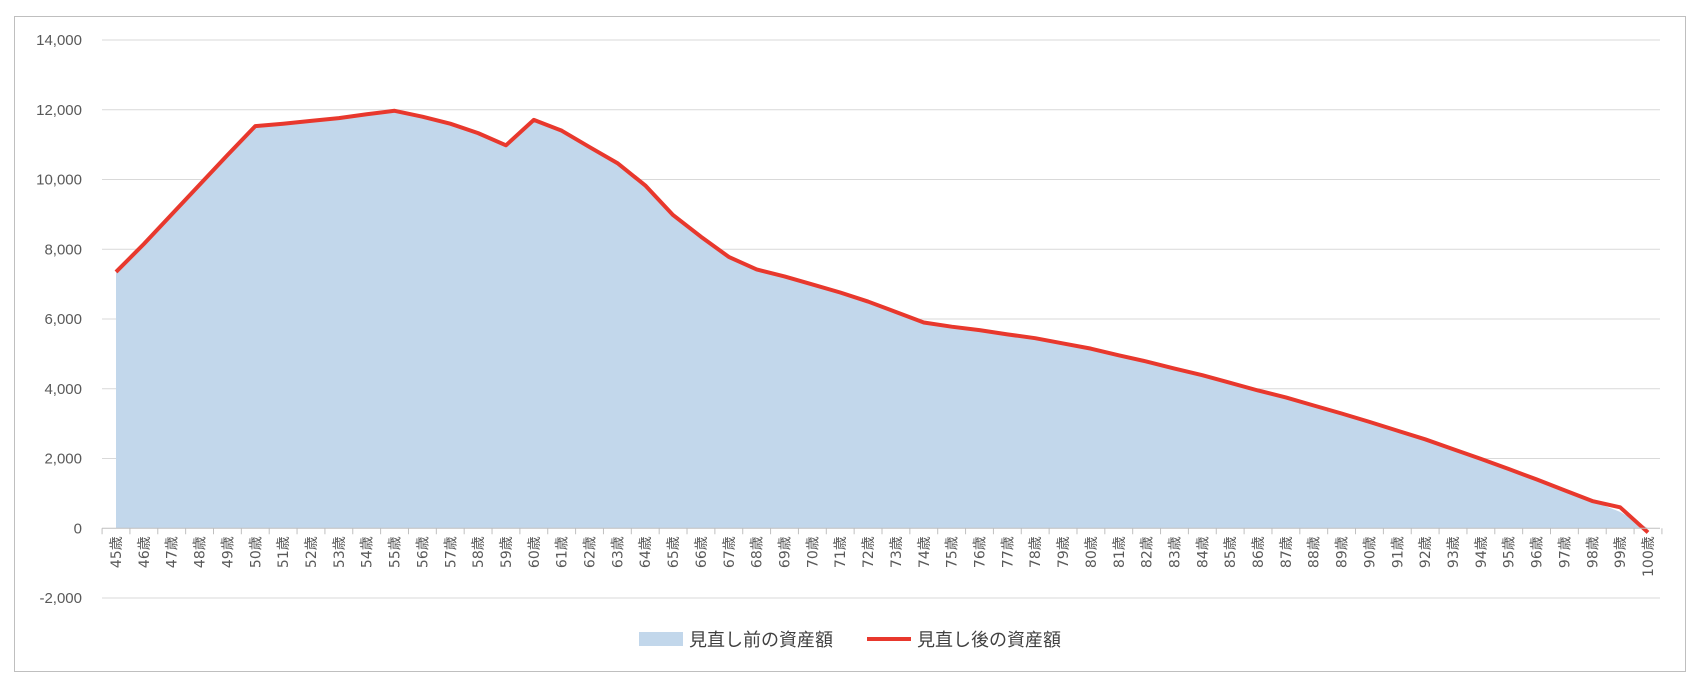 This screenshot has width=1700, height=688. What do you see at coordinates (396, 552) in the screenshot?
I see `x-tick-label: 55歳` at bounding box center [396, 552].